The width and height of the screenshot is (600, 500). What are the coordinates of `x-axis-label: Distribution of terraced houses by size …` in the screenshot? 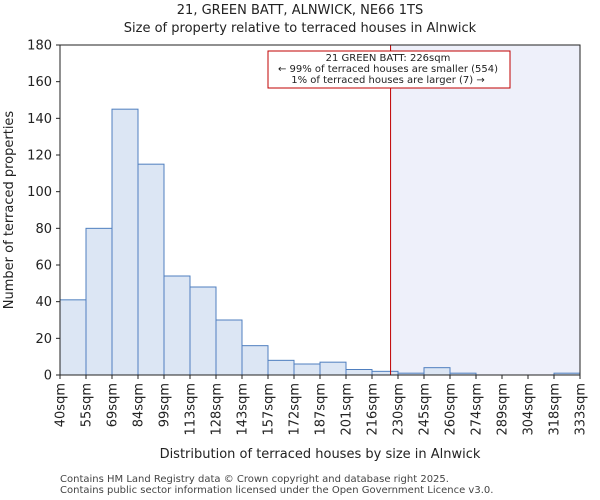 It's located at (320, 454).